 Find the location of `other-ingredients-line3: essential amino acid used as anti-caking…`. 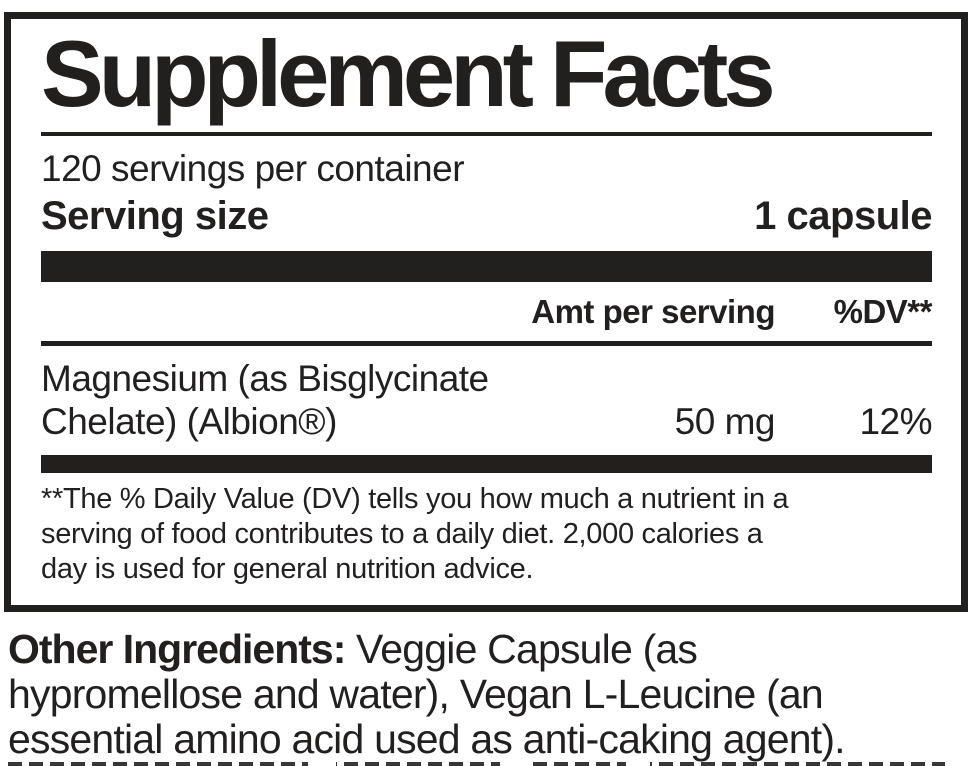

other-ingredients-line3: essential amino acid used as anti-caking… is located at coordinates (427, 739).